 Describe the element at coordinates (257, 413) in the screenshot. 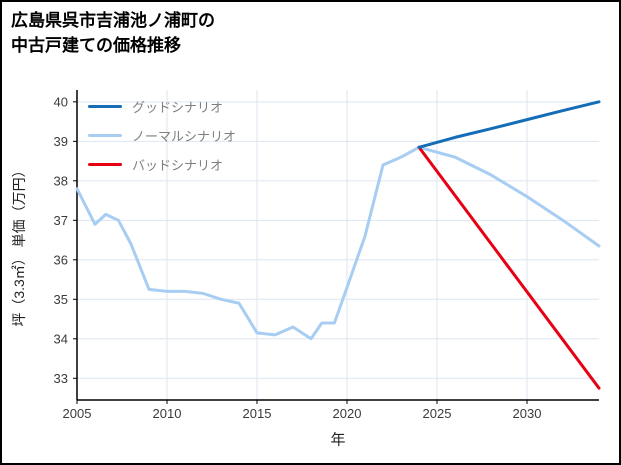

I see `x-tick-label: 2015` at that location.